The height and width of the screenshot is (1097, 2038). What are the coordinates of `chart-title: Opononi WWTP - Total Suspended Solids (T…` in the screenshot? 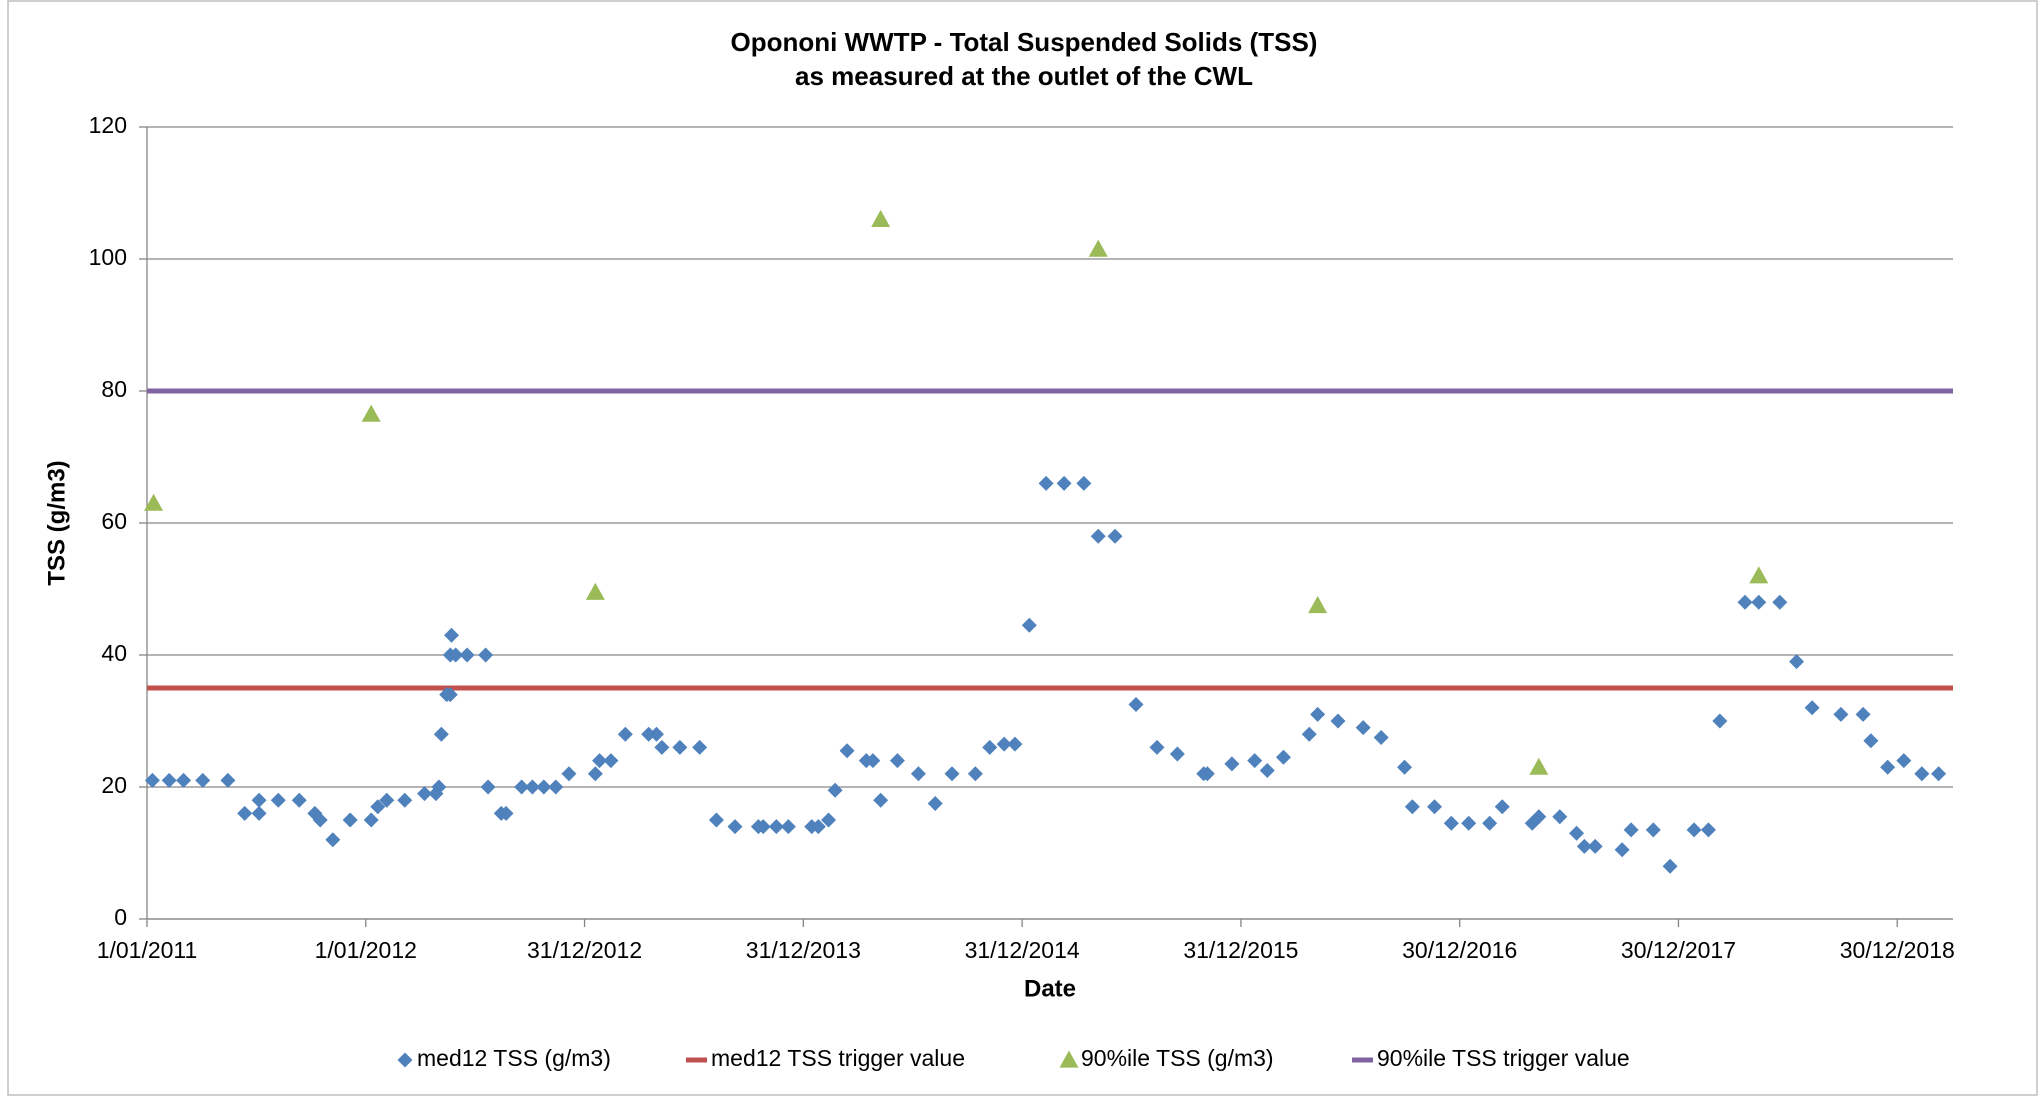 It's located at (1024, 42).